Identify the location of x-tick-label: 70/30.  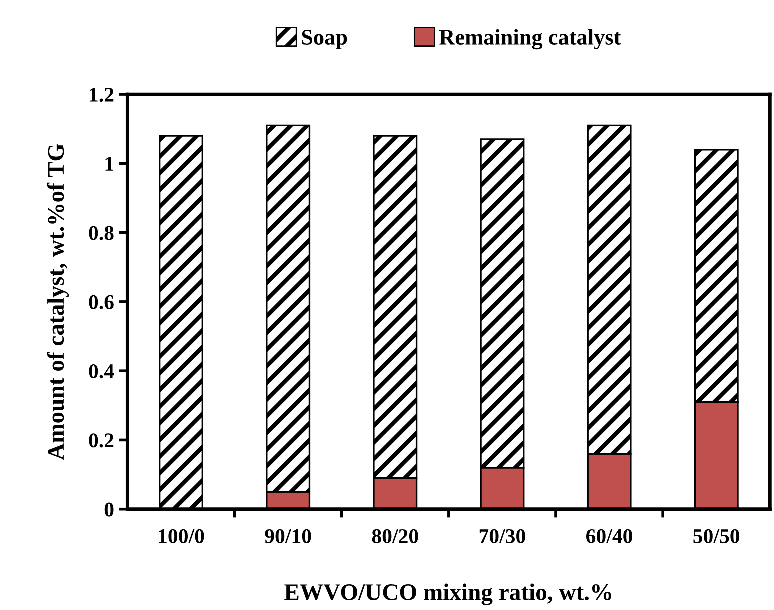
(503, 536).